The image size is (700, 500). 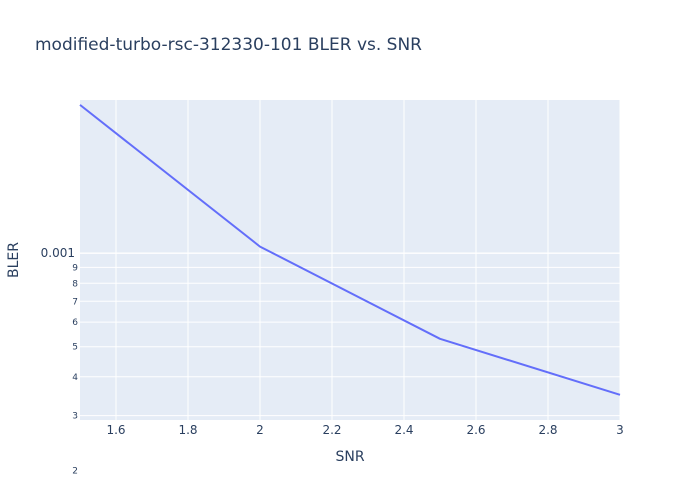 I want to click on x-axis-title: SNR, so click(x=349, y=457).